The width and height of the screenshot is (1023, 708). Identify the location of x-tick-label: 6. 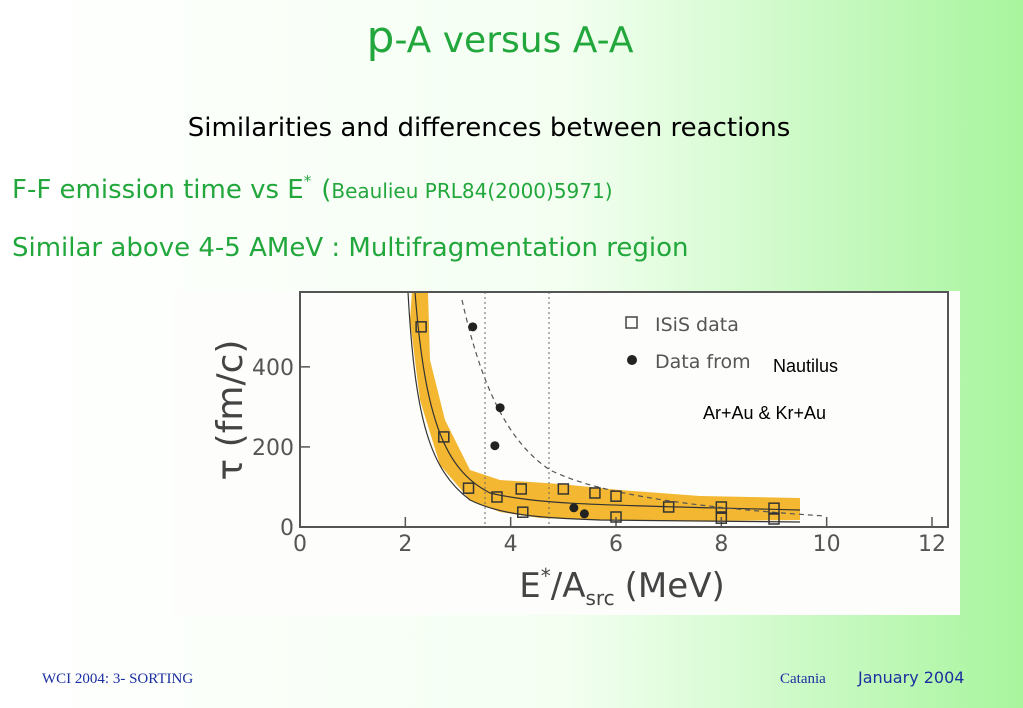
(616, 544).